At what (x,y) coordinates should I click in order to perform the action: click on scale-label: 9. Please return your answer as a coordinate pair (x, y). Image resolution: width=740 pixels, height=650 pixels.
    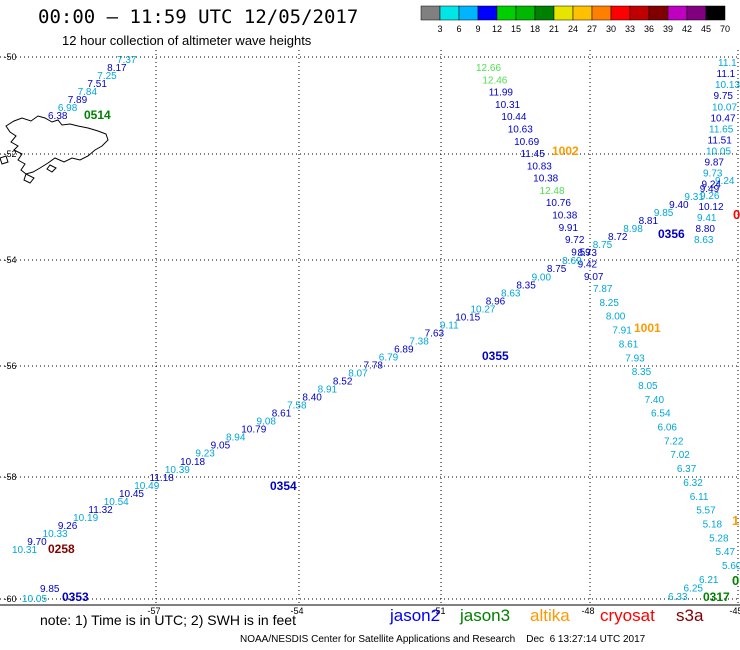
    Looking at the image, I should click on (477, 29).